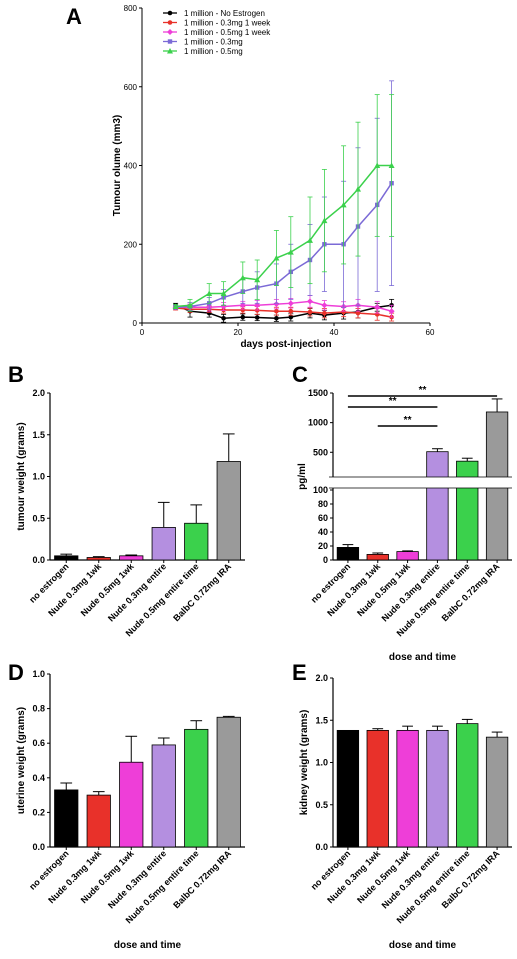 The height and width of the screenshot is (959, 517). What do you see at coordinates (318, 423) in the screenshot?
I see `y-tick-label: 1000` at bounding box center [318, 423].